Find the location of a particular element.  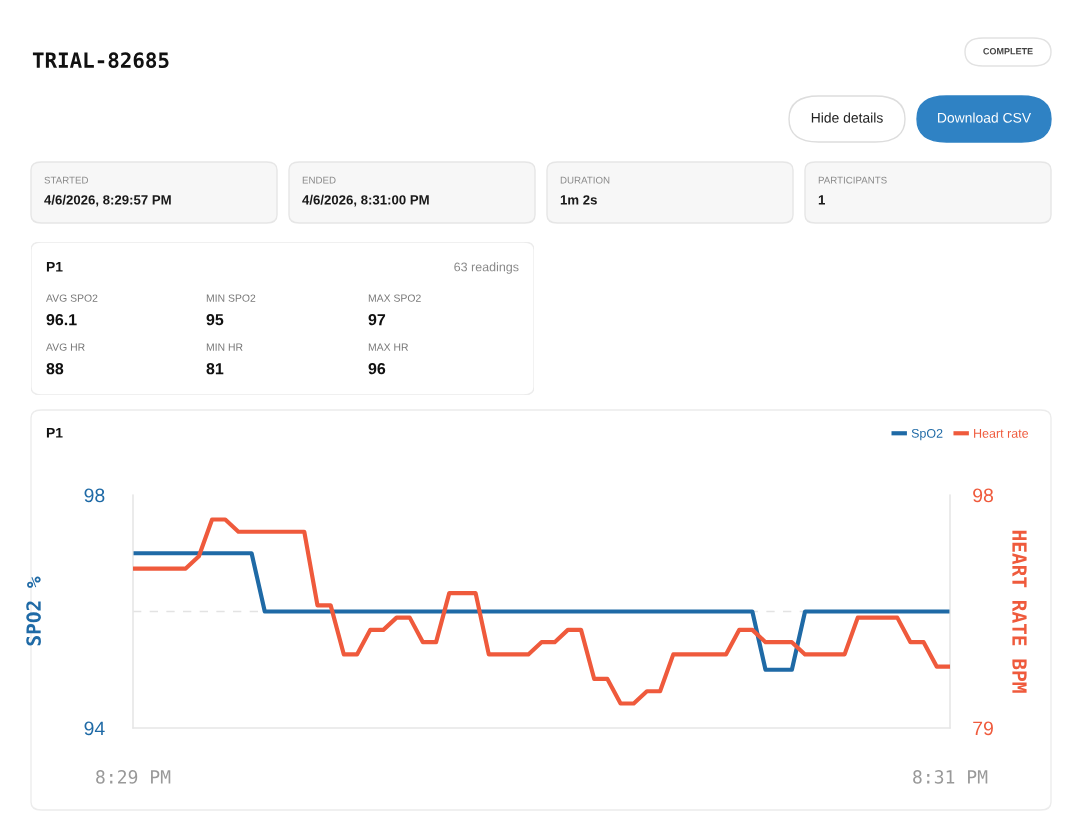

text: DURATION is located at coordinates (585, 180).